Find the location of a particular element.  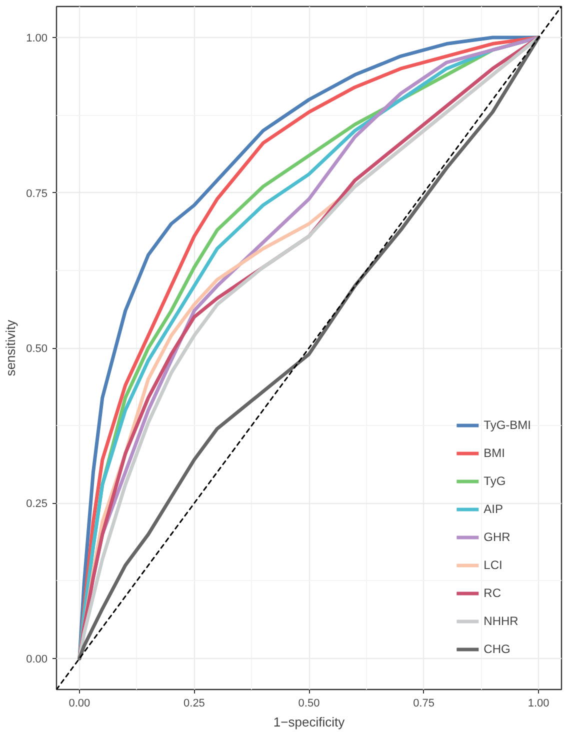

x-tick-label: 1.00 is located at coordinates (539, 704).